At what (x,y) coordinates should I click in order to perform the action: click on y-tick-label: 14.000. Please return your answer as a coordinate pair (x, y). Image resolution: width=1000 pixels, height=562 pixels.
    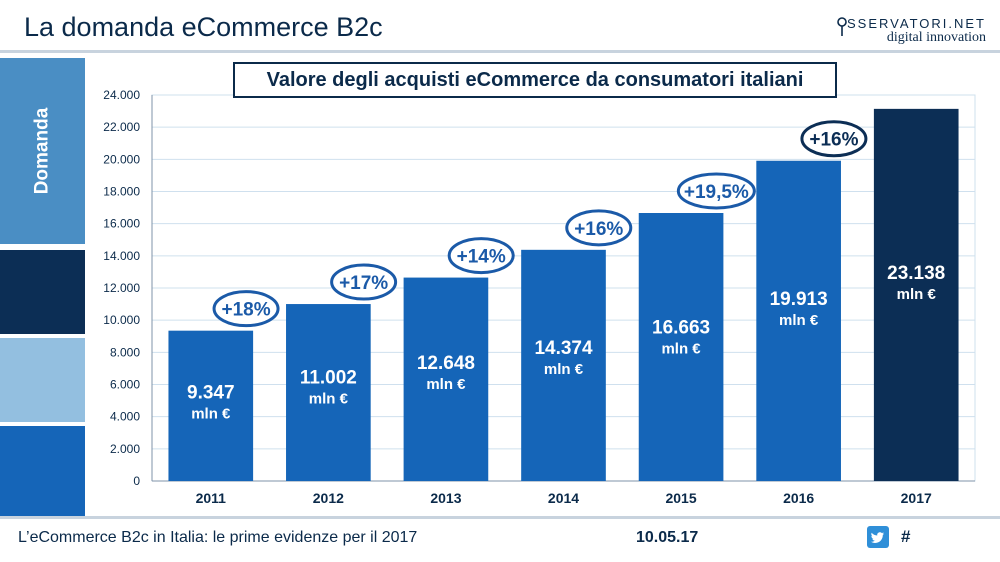
    Looking at the image, I should click on (121, 256).